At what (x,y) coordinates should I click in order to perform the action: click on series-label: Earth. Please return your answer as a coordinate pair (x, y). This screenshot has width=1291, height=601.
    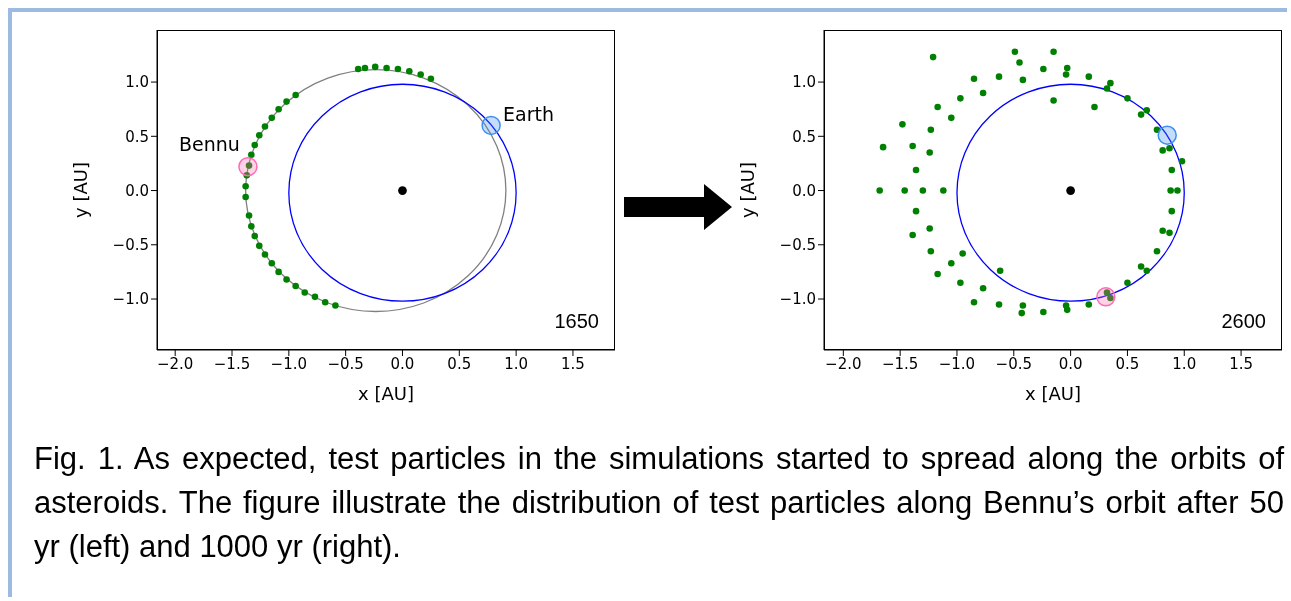
    Looking at the image, I should click on (529, 114).